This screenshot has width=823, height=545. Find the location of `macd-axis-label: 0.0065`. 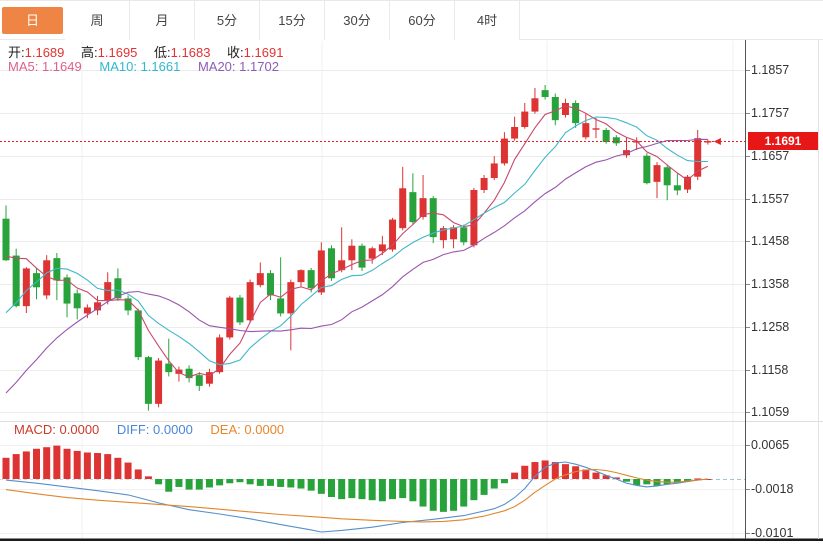

macd-axis-label: 0.0065 is located at coordinates (770, 444).